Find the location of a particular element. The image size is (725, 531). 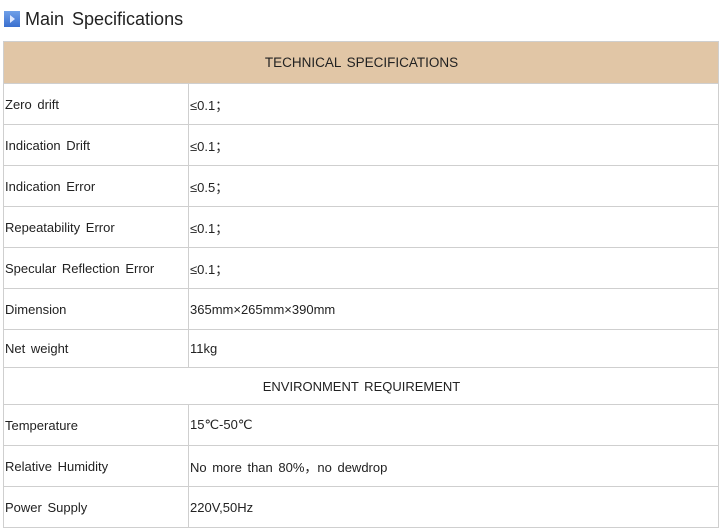

spec-label: Indication Drift is located at coordinates (96, 145).